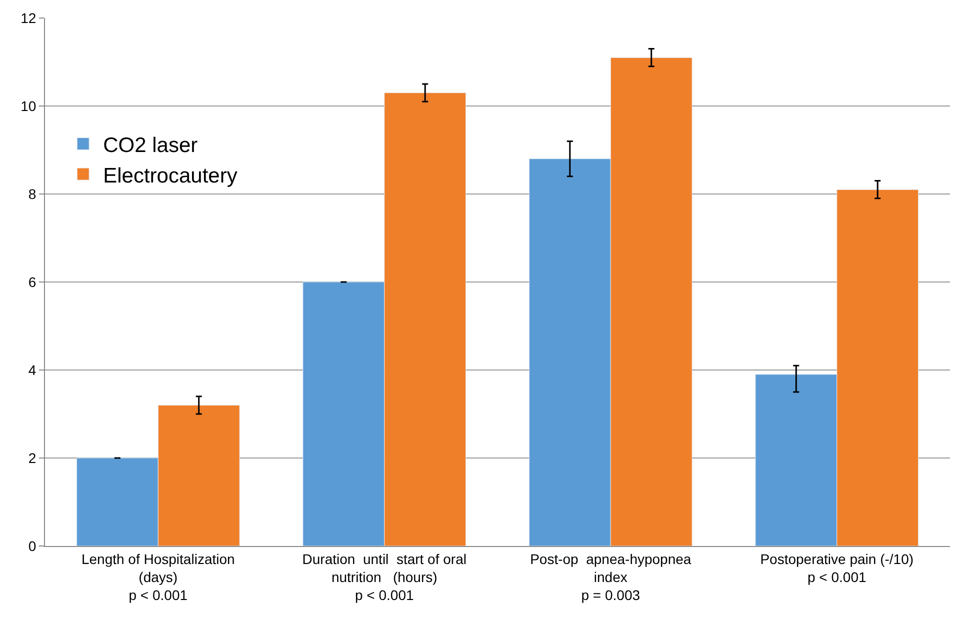  What do you see at coordinates (32, 194) in the screenshot?
I see `y-tick-label: 8` at bounding box center [32, 194].